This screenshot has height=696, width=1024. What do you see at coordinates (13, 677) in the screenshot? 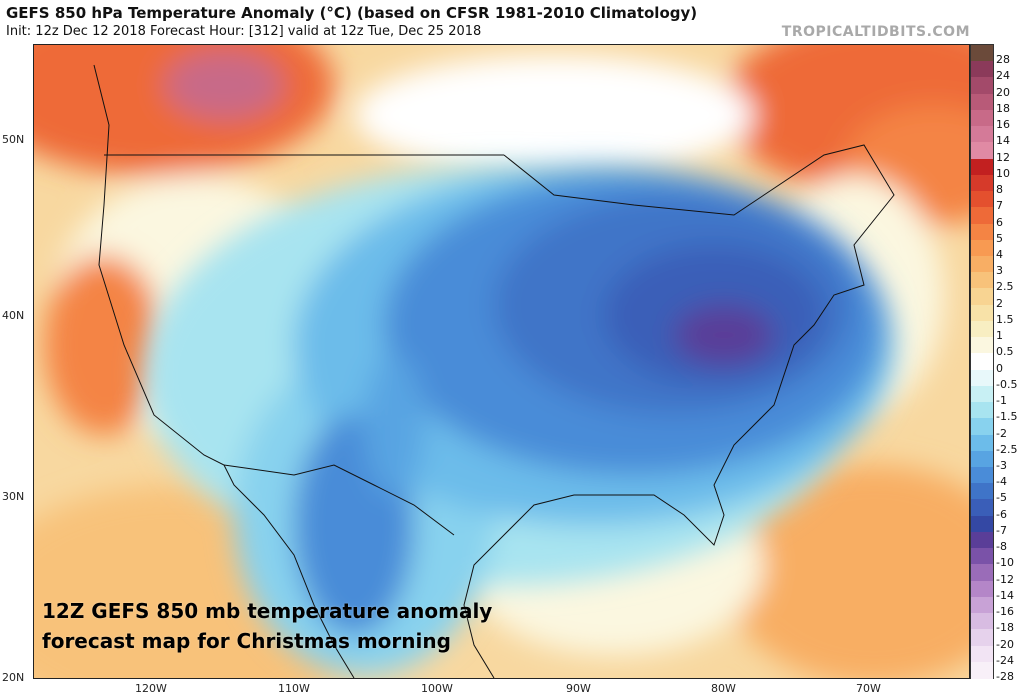
I see `lat-label: 20N` at bounding box center [13, 677].